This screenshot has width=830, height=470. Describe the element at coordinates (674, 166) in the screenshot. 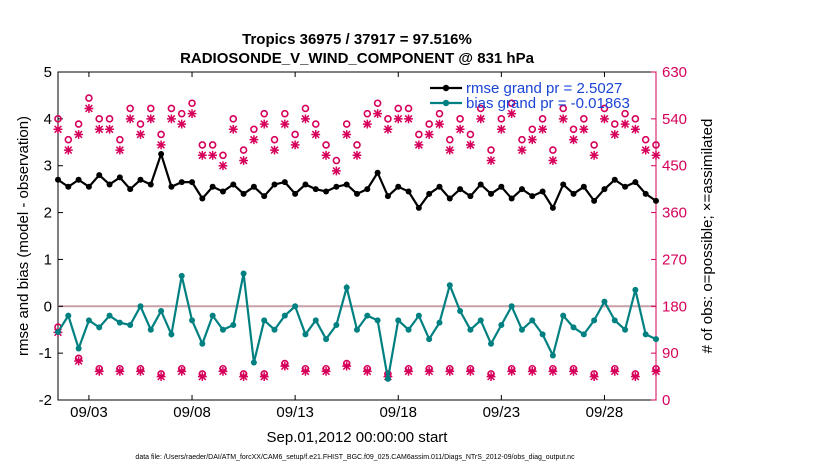

I see `y-right-tick-label: 450` at that location.